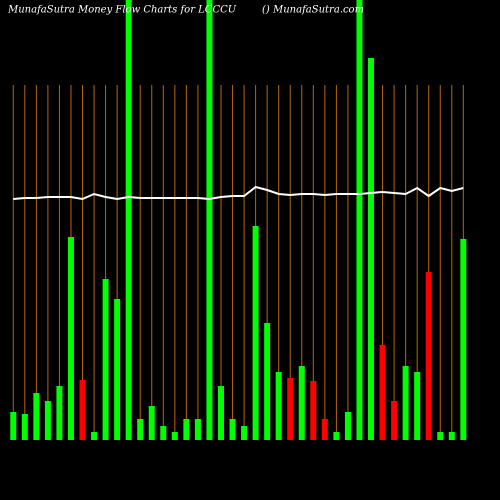 This screenshot has height=500, width=500. Describe the element at coordinates (313, 10) in the screenshot. I see `chart-subtitle: () MunafaSutra.com` at that location.